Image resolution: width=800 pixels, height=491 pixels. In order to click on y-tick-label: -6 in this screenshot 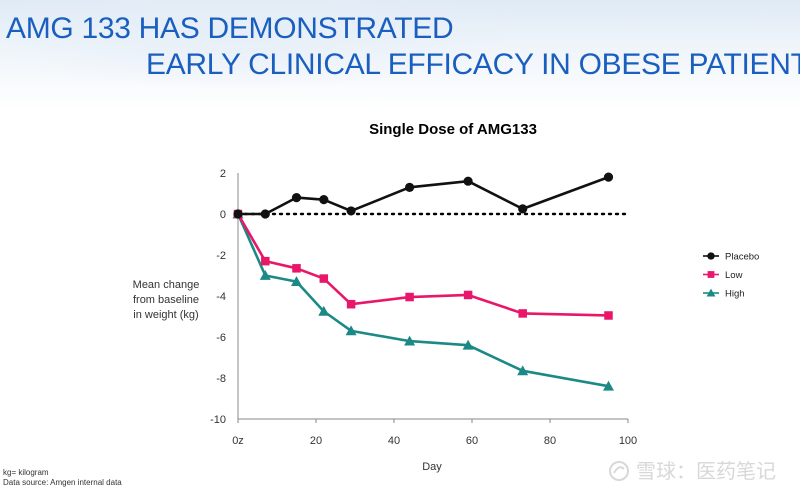, I will do `click(221, 338)`.